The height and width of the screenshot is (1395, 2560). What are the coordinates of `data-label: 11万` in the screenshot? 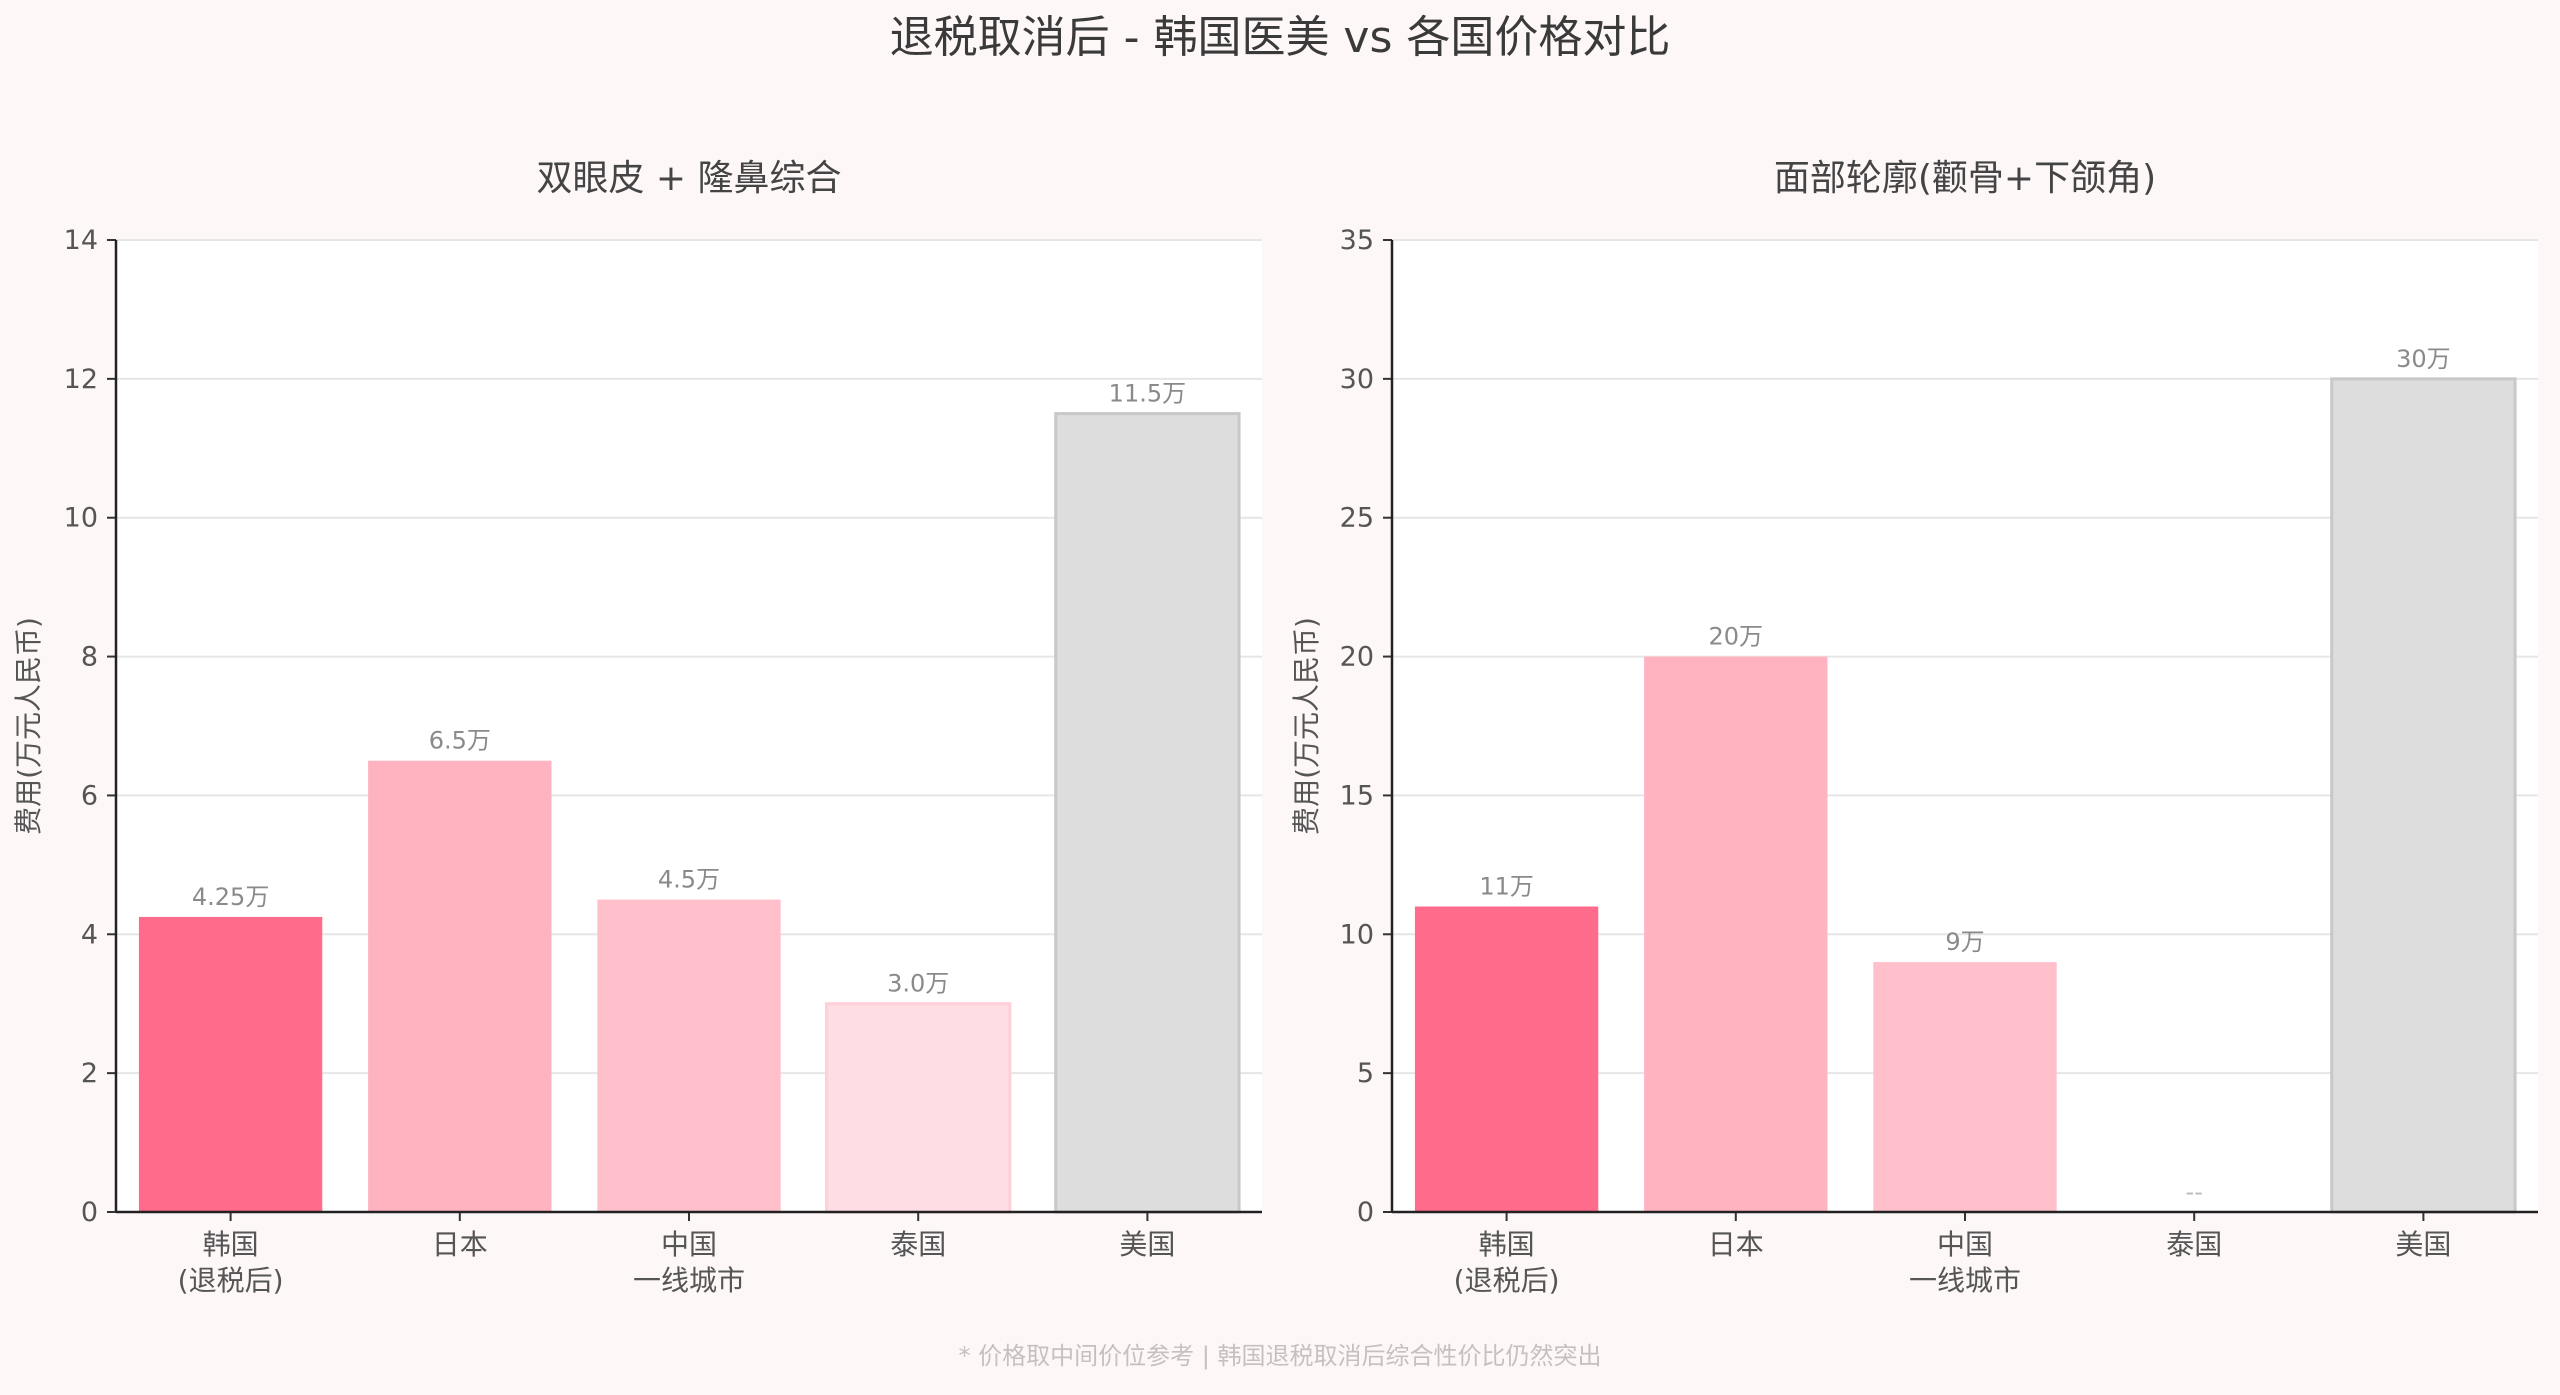 It's located at (1506, 887).